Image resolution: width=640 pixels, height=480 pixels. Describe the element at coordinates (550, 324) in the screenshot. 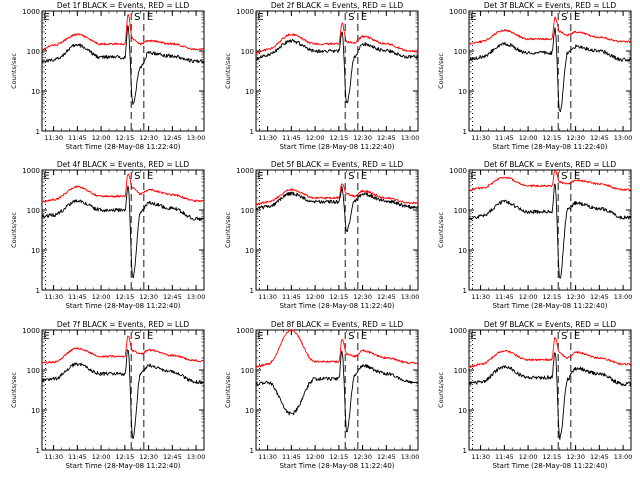

I see `panel-title: Det 9f BLACK = Events, RED = LLD` at that location.